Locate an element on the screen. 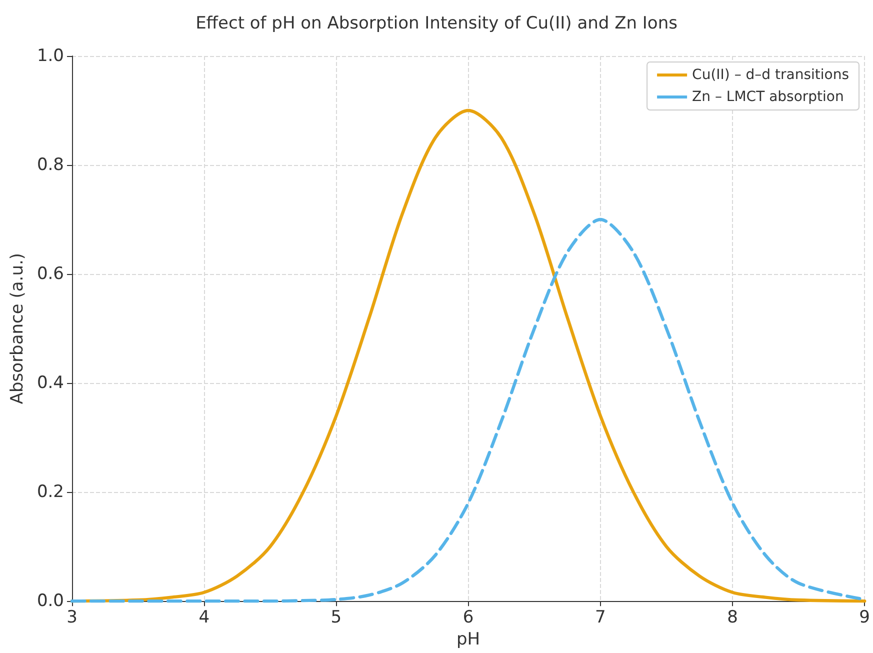  y-tick-label: 0.2 is located at coordinates (50, 492).